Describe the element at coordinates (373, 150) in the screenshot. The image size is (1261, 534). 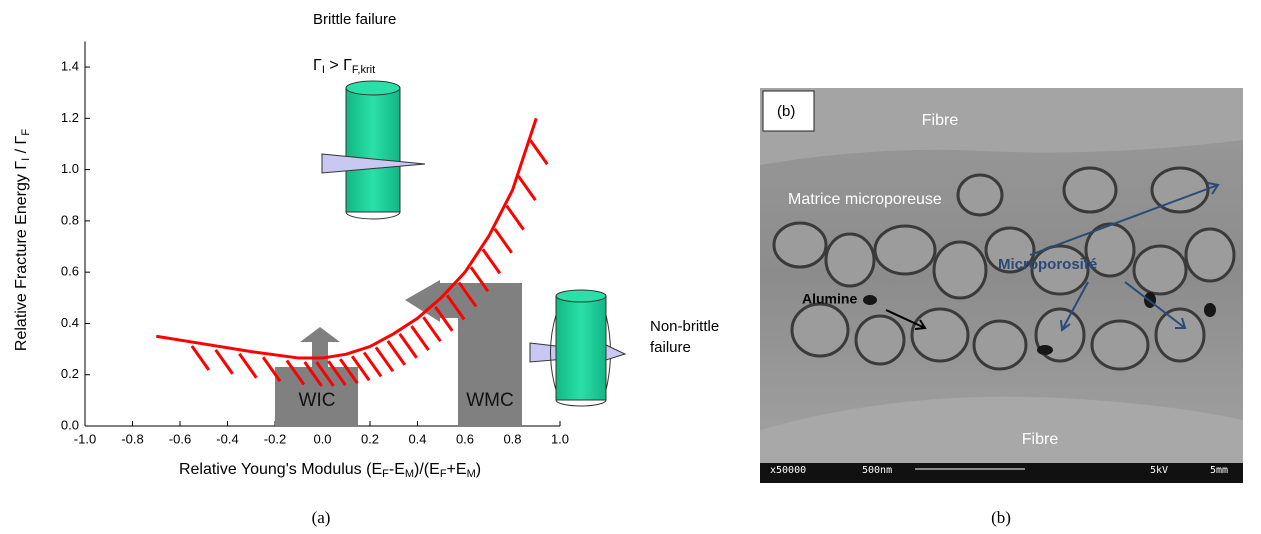
I see `brittle-icon` at that location.